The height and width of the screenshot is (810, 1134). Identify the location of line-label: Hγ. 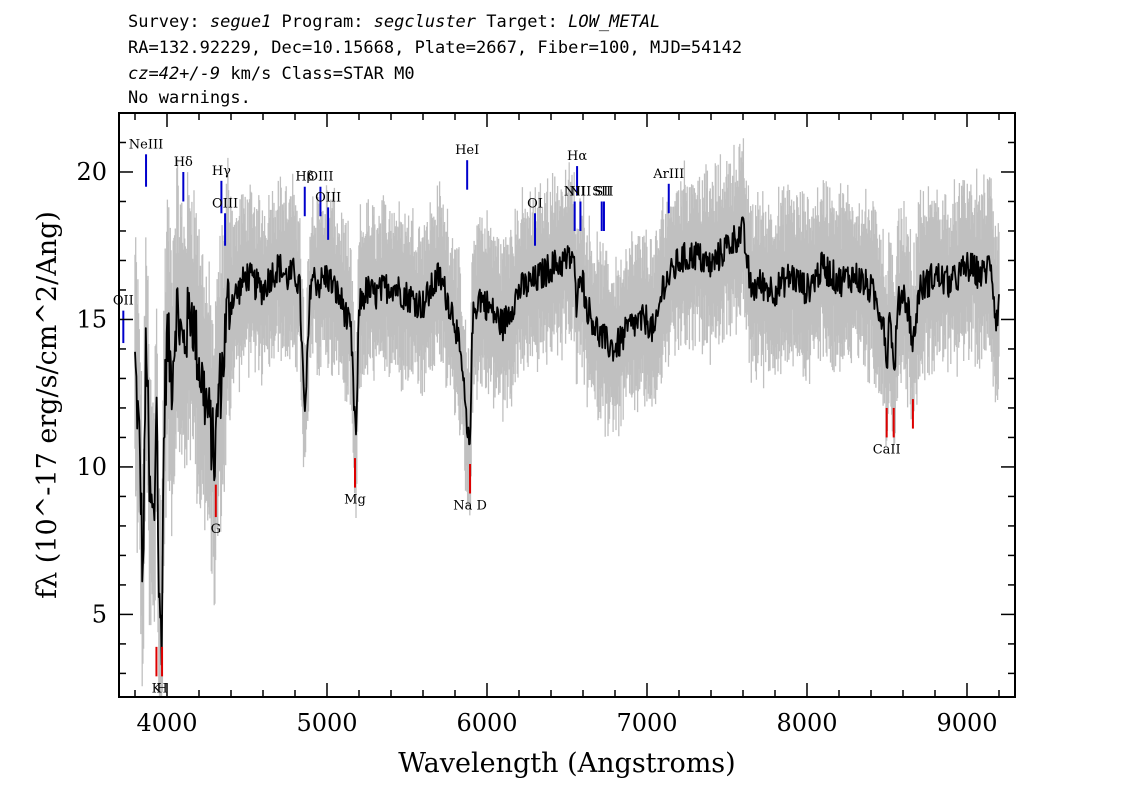
(221, 171).